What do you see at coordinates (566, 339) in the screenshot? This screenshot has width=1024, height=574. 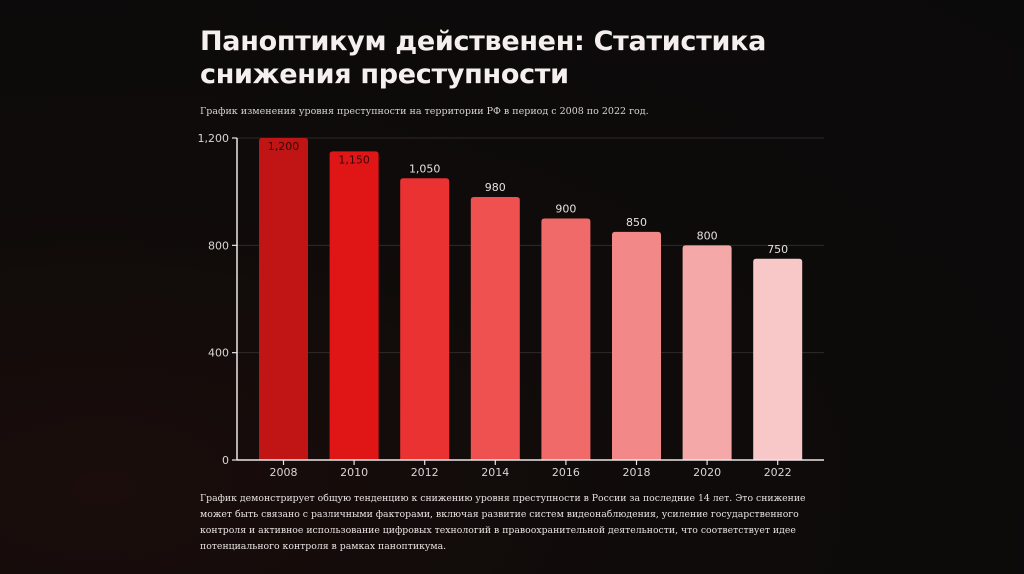 I see `bar-2016` at bounding box center [566, 339].